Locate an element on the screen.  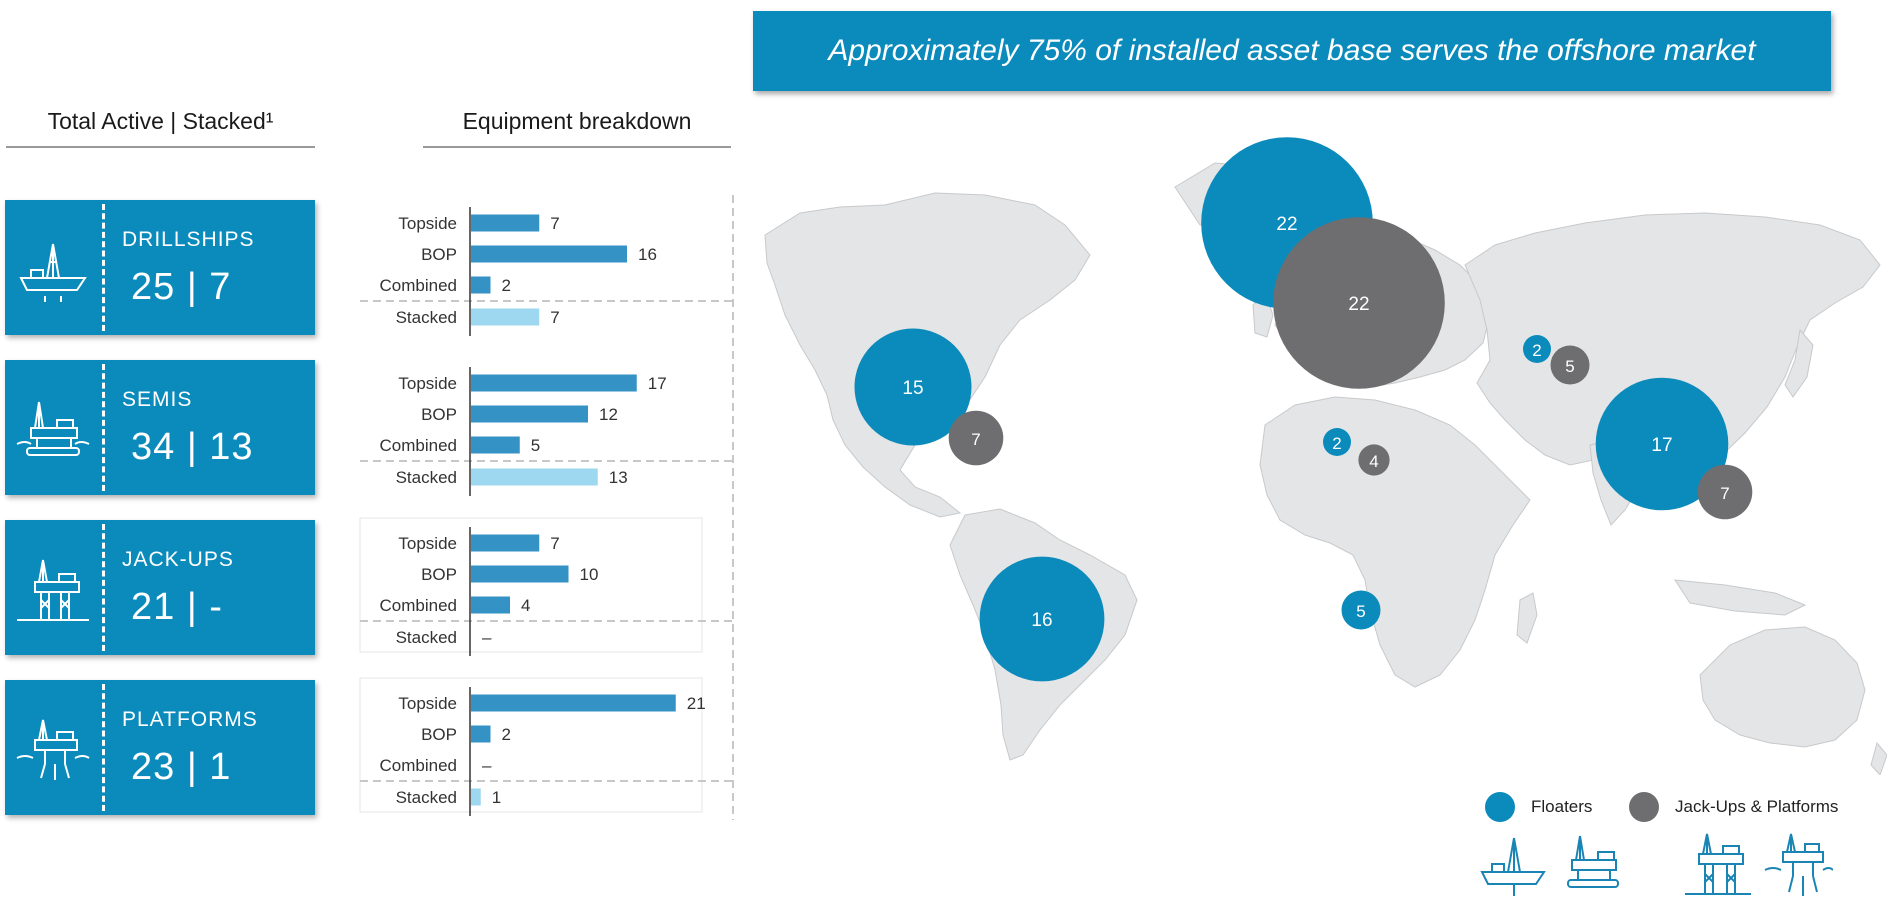
madagascar-shape is located at coordinates (1527, 618).